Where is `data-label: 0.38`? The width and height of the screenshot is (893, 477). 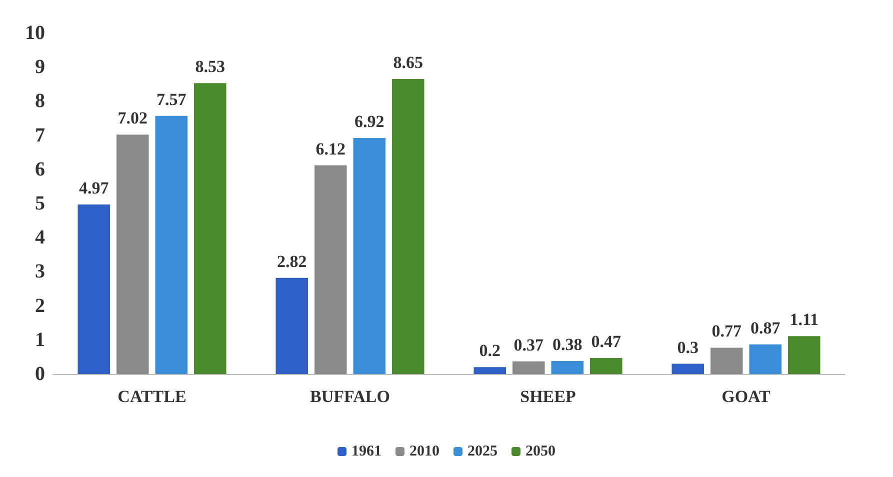 data-label: 0.38 is located at coordinates (567, 344).